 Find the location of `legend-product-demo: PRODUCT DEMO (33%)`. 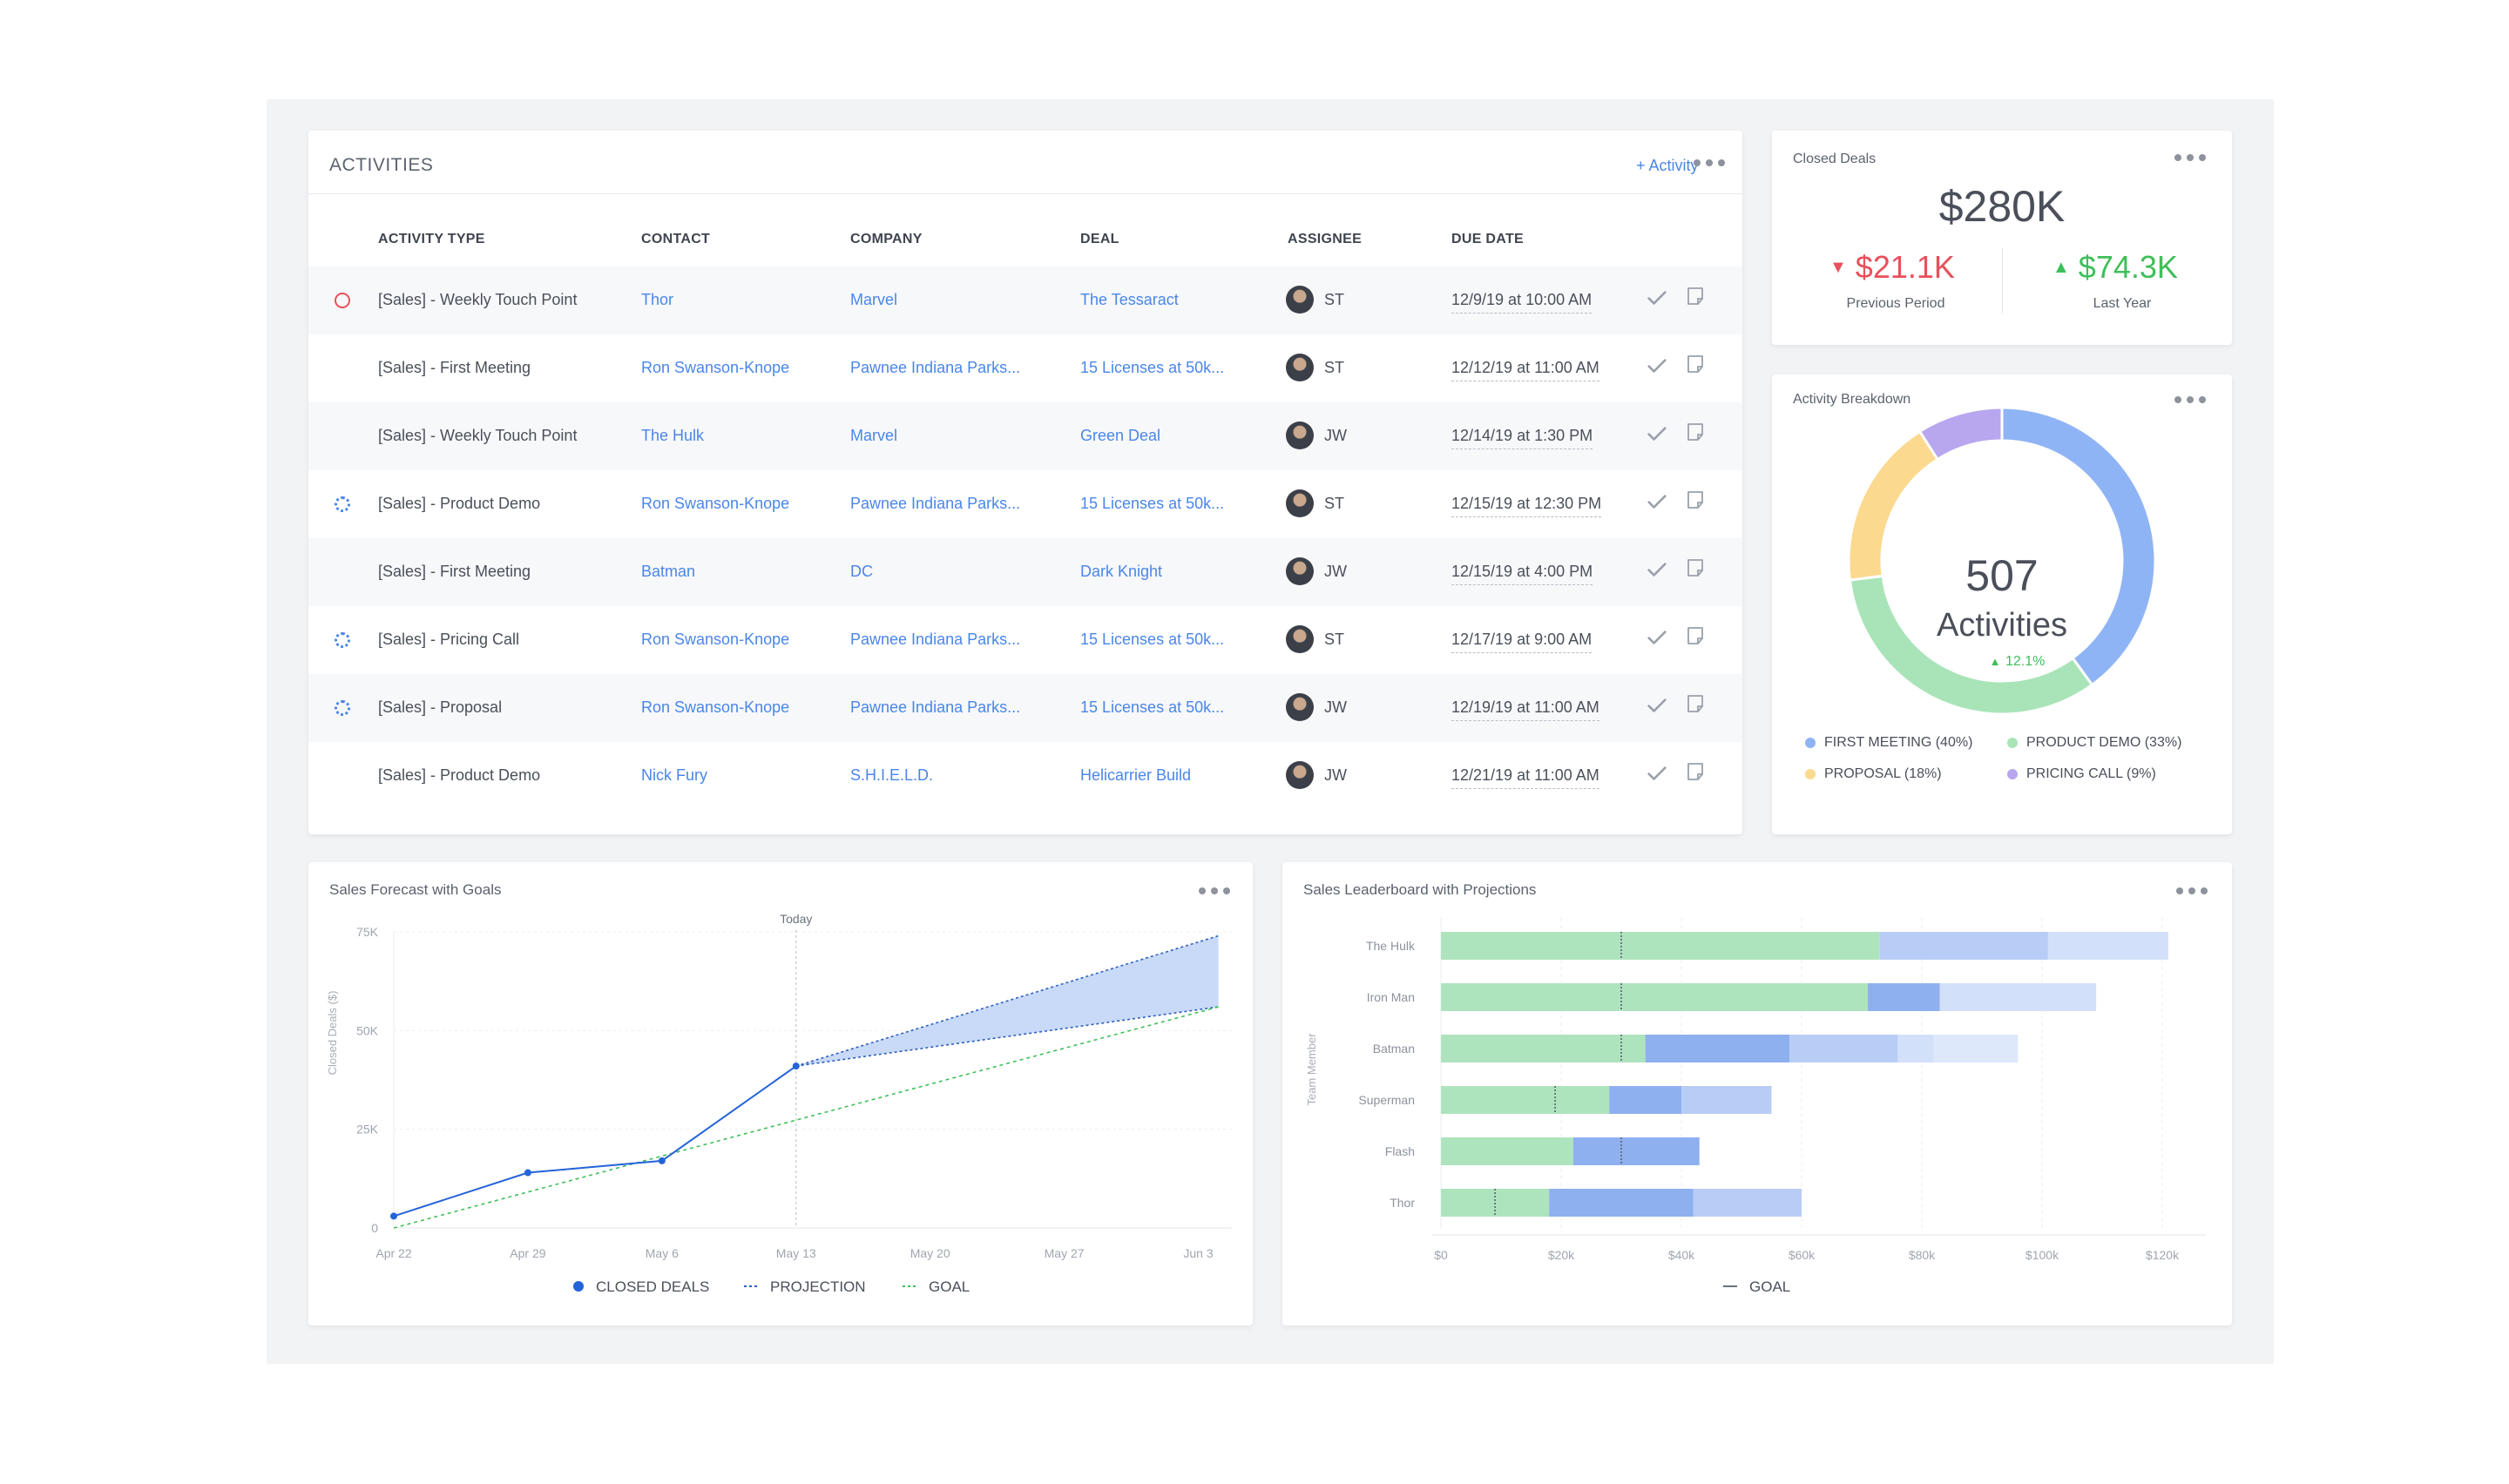

legend-product-demo: PRODUCT DEMO (33%) is located at coordinates (2094, 743).